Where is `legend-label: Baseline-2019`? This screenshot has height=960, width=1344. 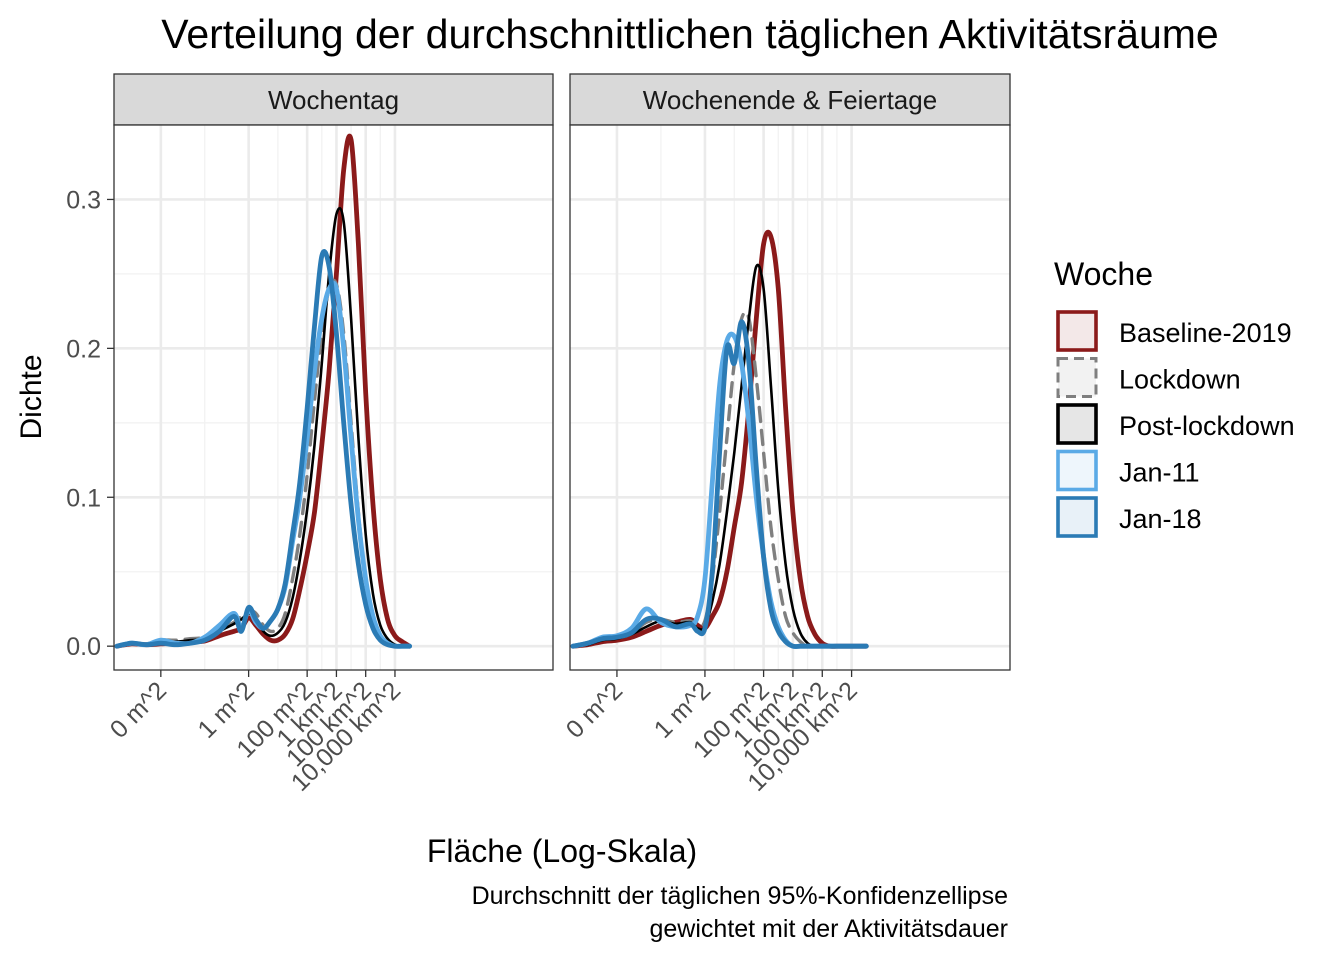 legend-label: Baseline-2019 is located at coordinates (1205, 333).